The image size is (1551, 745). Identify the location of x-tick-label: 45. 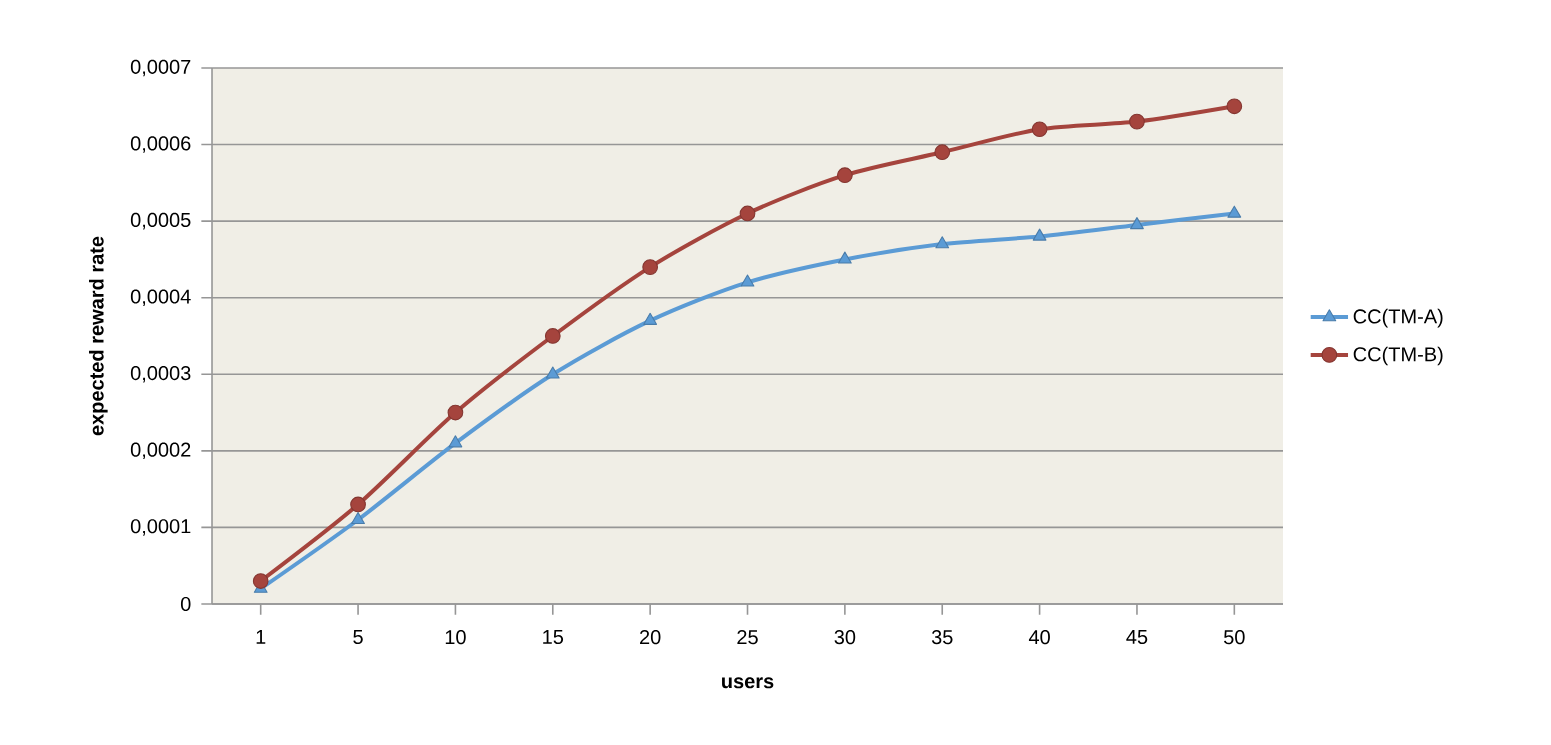
(1137, 637).